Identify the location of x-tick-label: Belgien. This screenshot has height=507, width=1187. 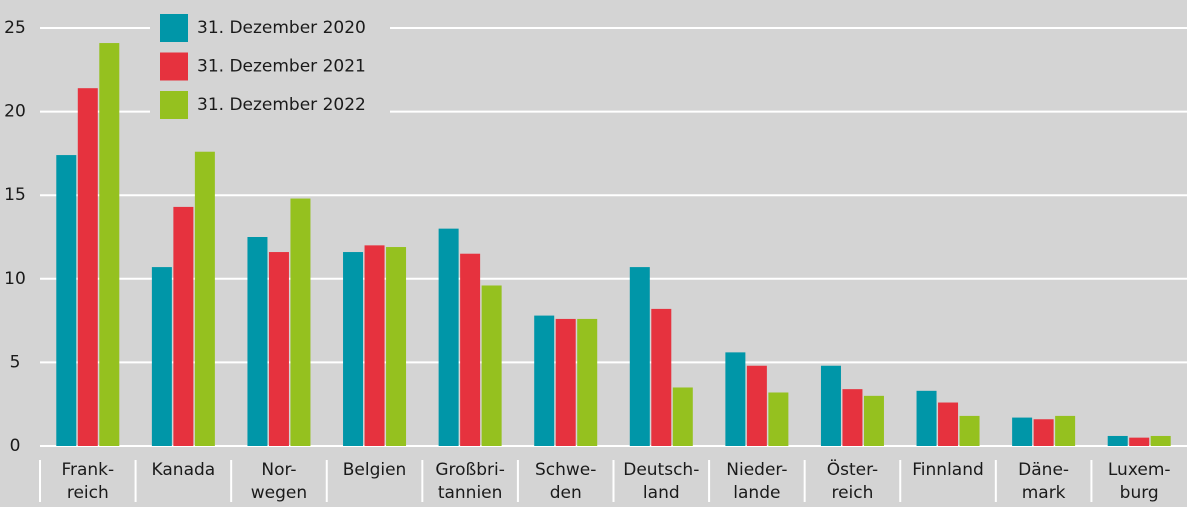
(375, 470).